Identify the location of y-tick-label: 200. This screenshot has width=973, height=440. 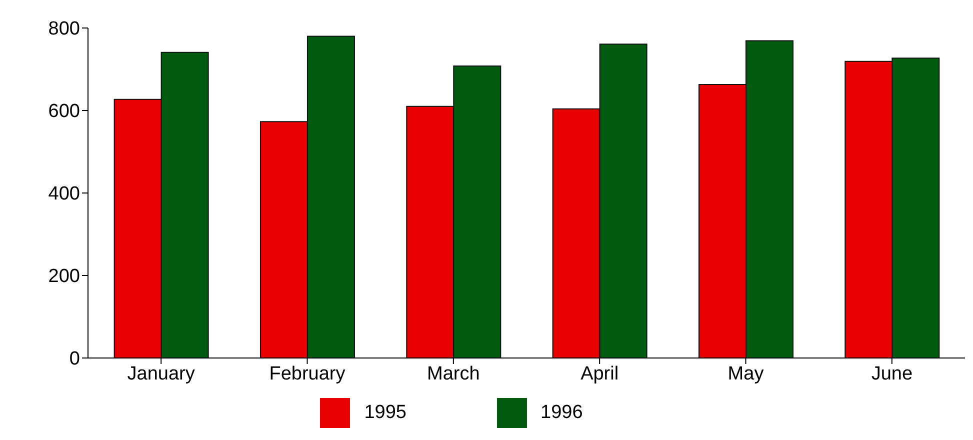
(64, 277).